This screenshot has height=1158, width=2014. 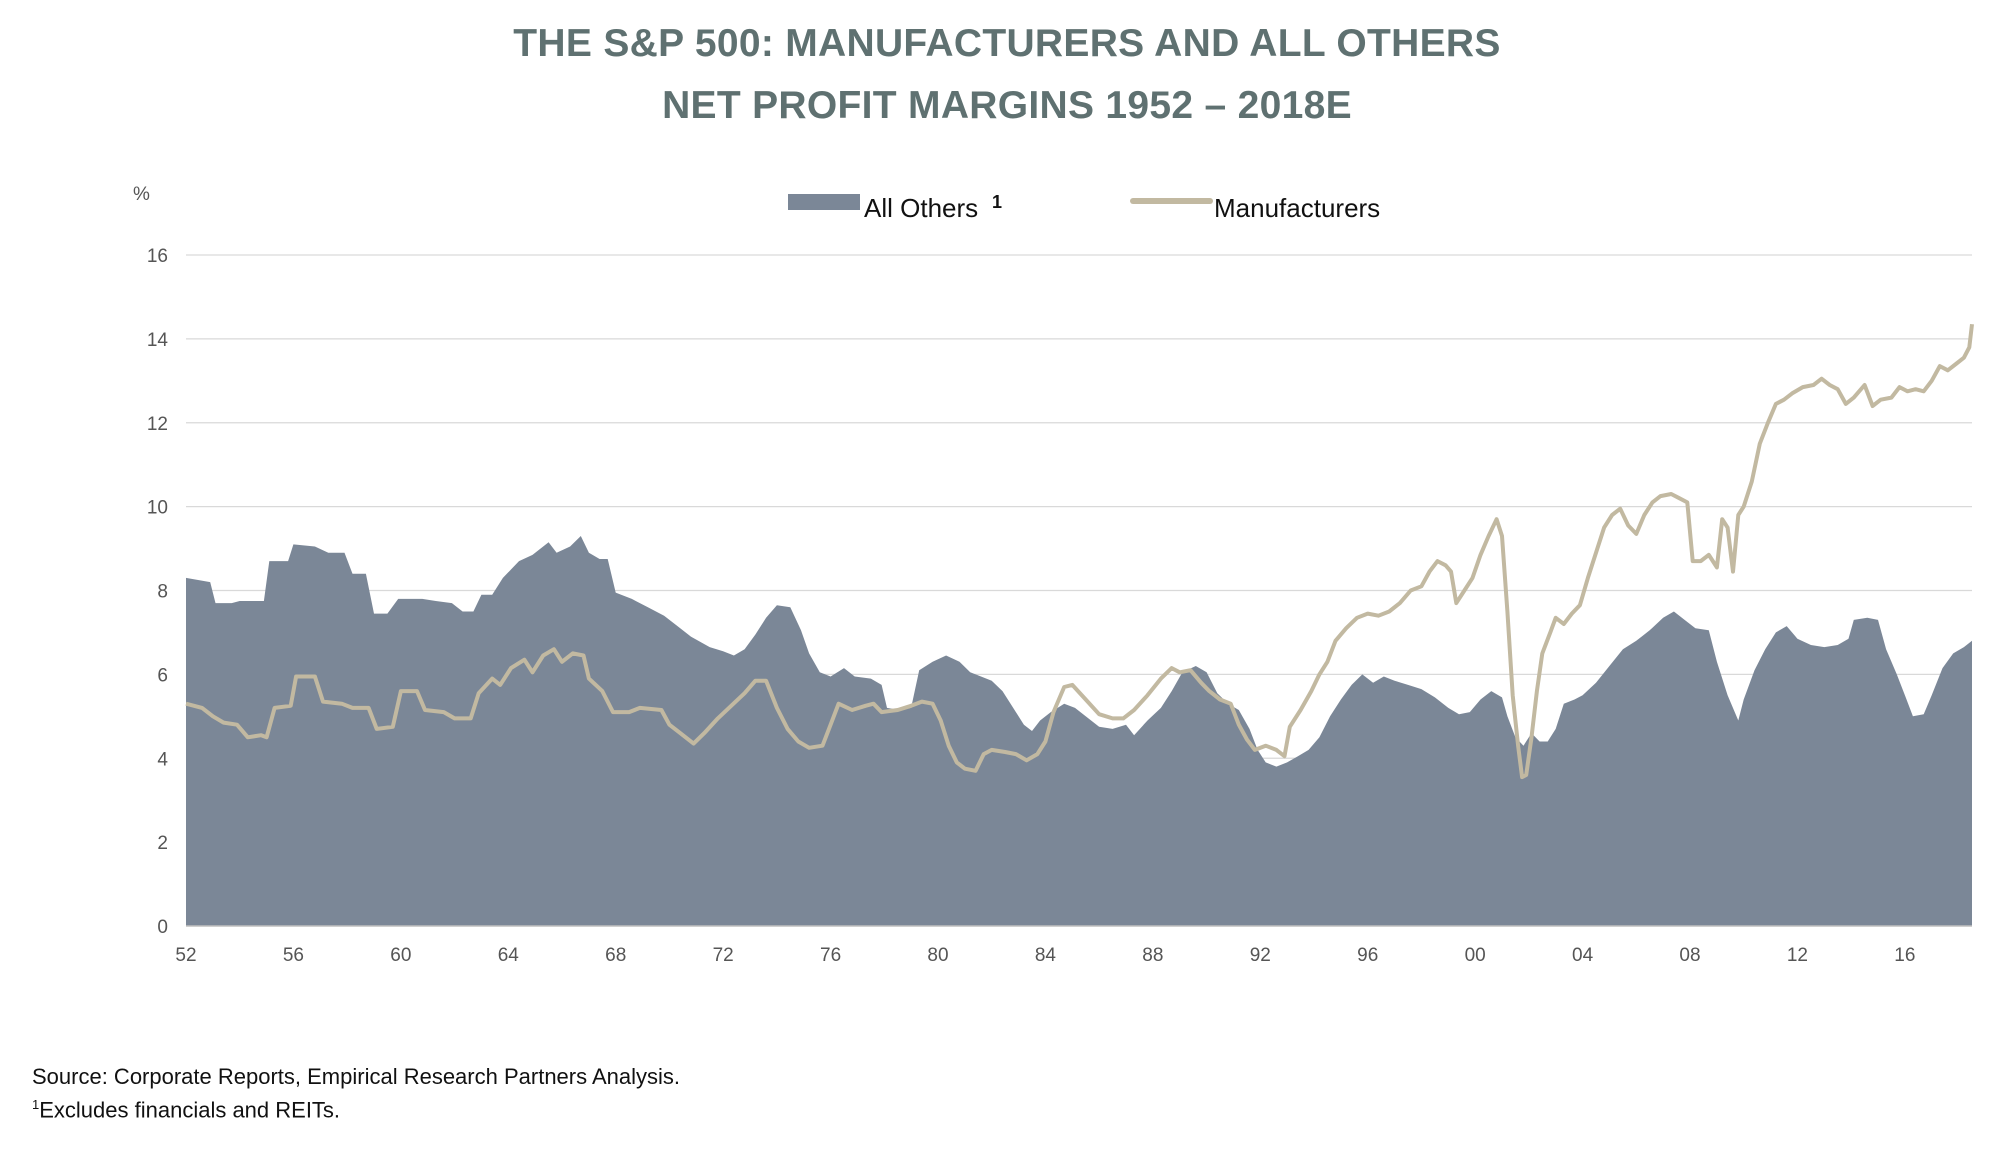 What do you see at coordinates (141, 194) in the screenshot?
I see `y-axis-label: %` at bounding box center [141, 194].